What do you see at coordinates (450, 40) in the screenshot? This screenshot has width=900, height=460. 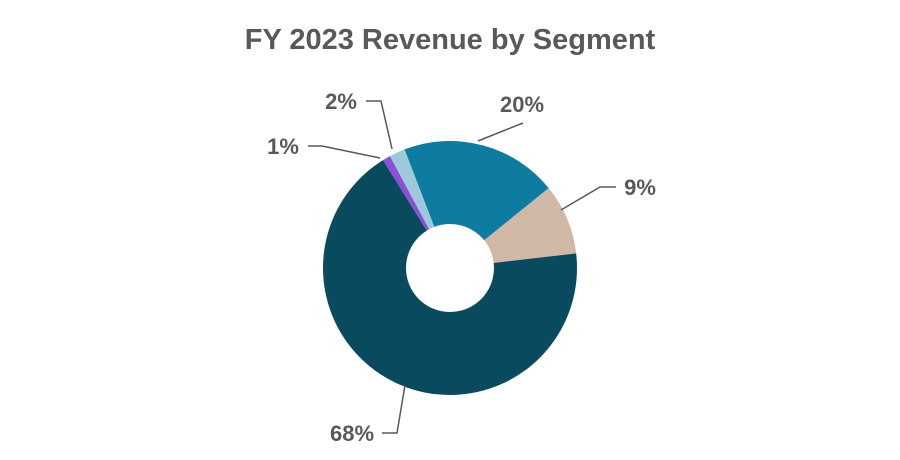 I see `chart-title: FY 2023 Revenue by Segment` at bounding box center [450, 40].